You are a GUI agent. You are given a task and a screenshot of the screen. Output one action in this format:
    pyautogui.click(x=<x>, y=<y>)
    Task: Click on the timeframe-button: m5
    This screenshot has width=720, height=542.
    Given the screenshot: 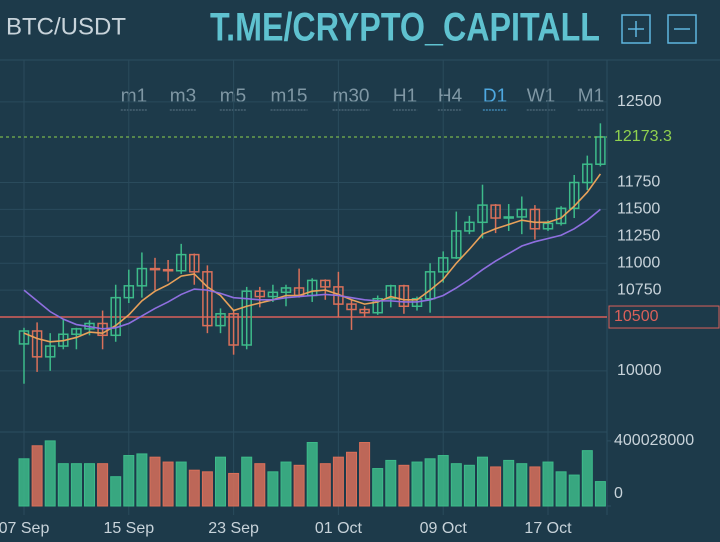 What is the action you would take?
    pyautogui.click(x=233, y=96)
    